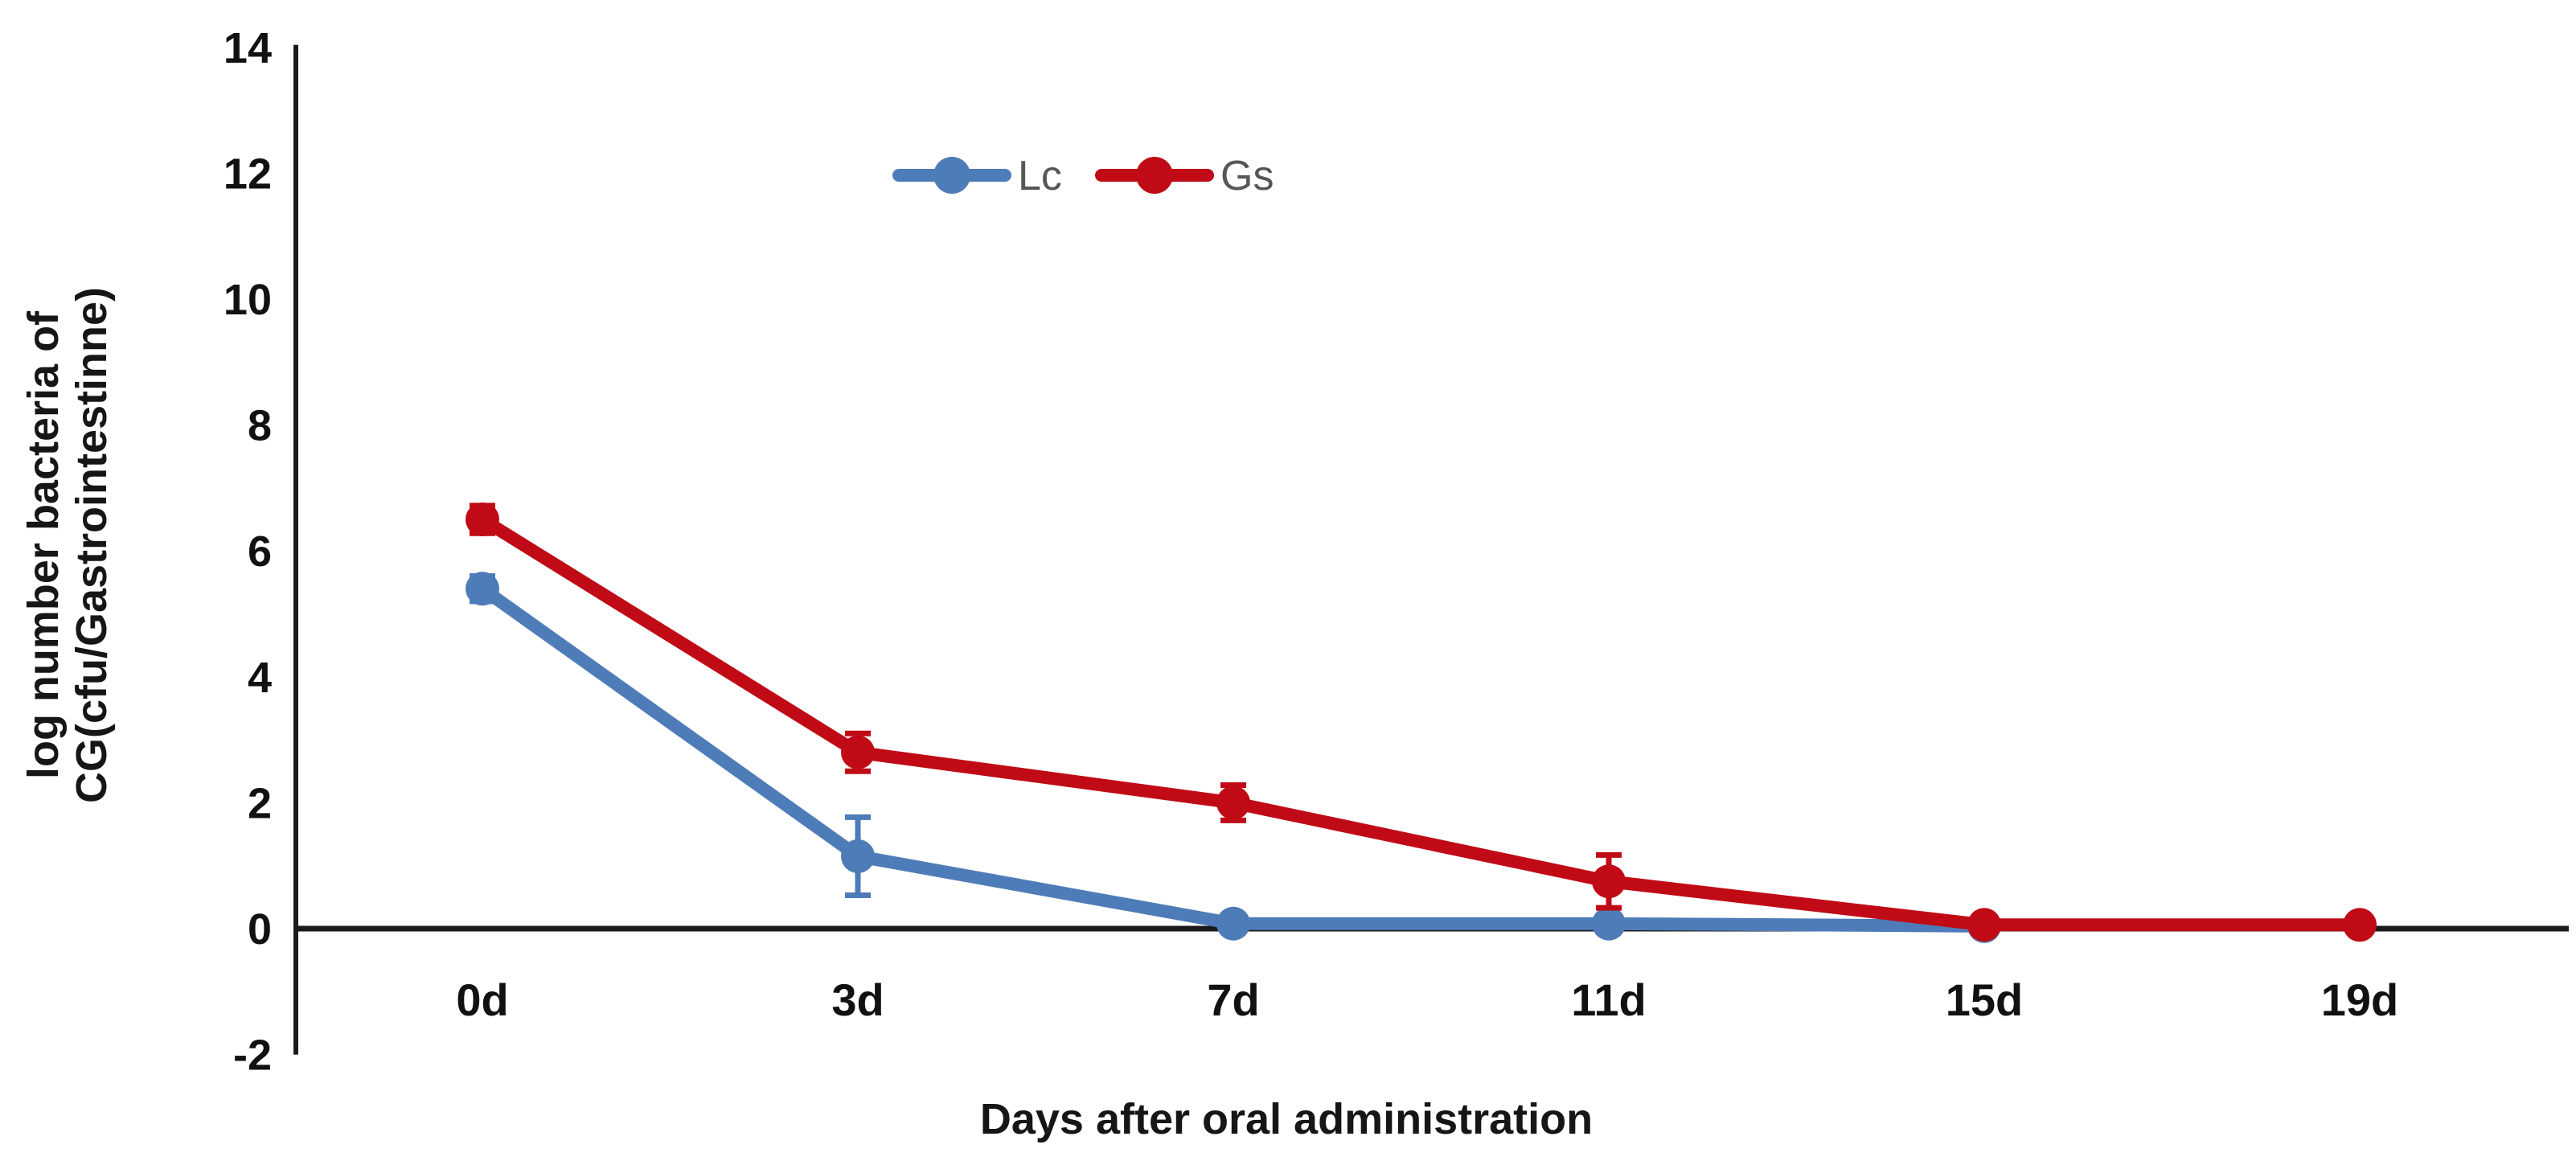 This screenshot has width=2576, height=1161. Describe the element at coordinates (952, 175) in the screenshot. I see `legend-marker-dot-Lc` at that location.